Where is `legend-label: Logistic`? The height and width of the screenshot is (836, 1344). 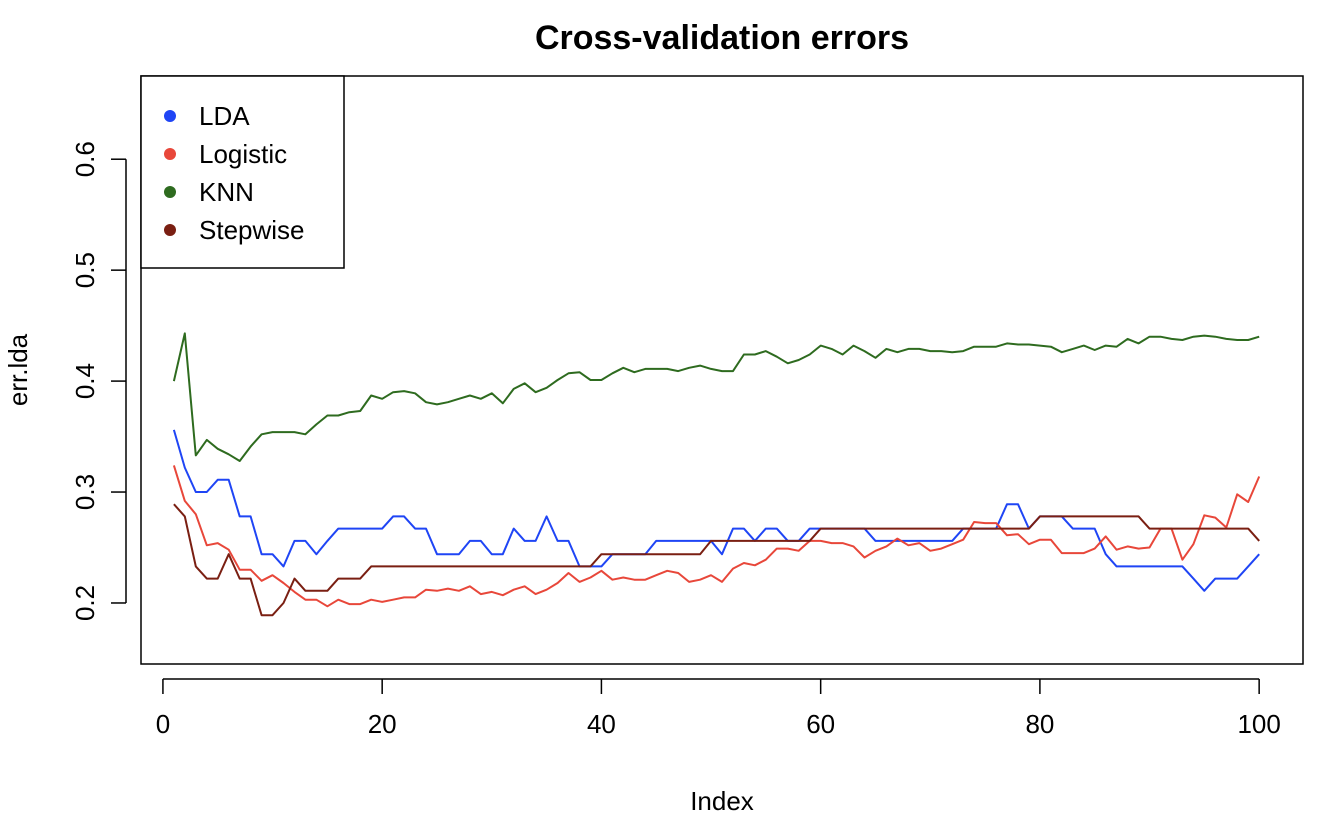 legend-label: Logistic is located at coordinates (243, 154).